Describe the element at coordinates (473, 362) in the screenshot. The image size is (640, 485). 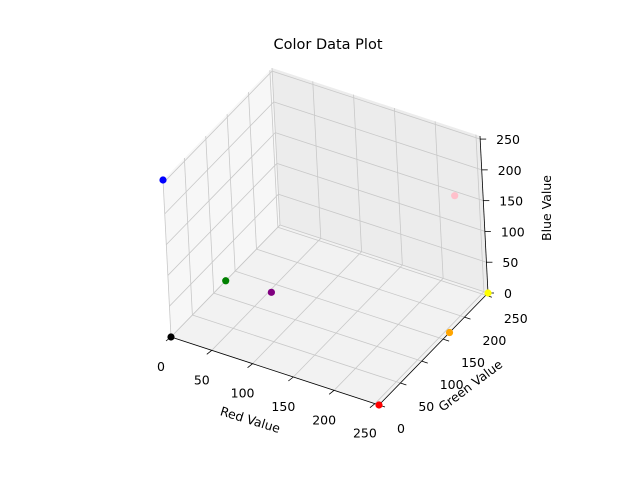
I see `y-tick-label: 150` at that location.